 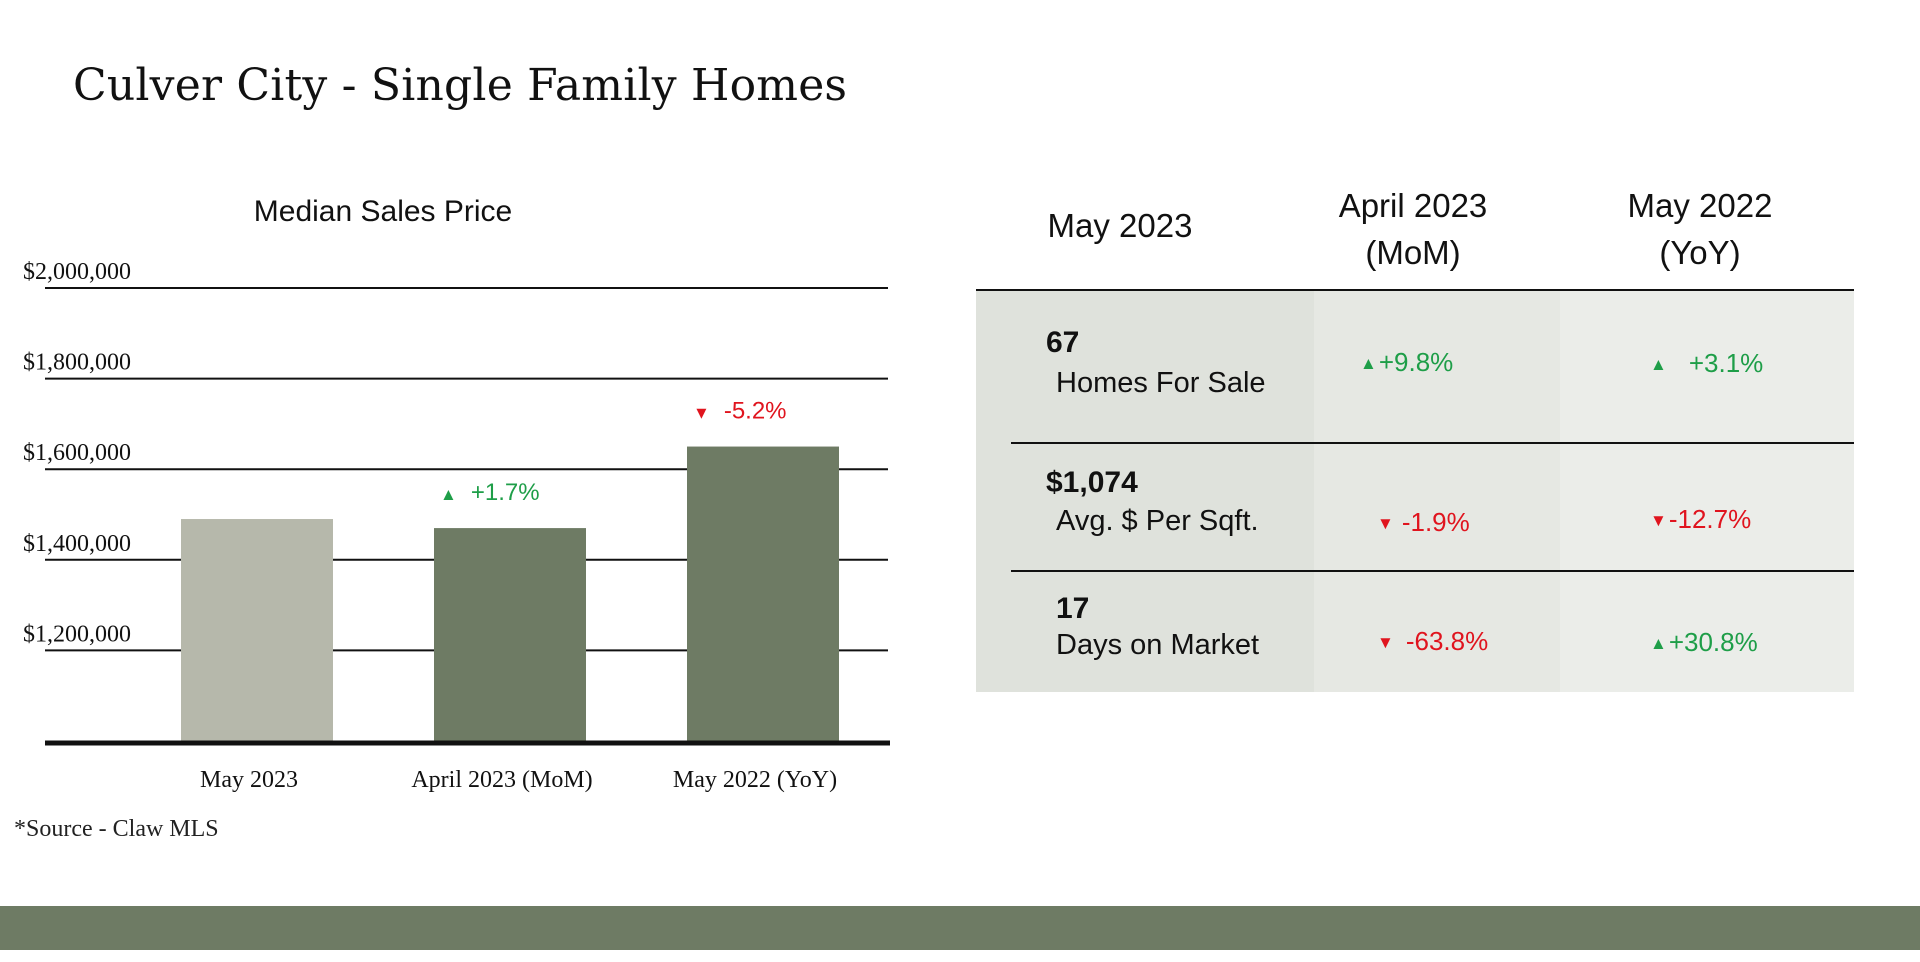 What do you see at coordinates (77, 272) in the screenshot?
I see `y-tick-label: $2,000,000` at bounding box center [77, 272].